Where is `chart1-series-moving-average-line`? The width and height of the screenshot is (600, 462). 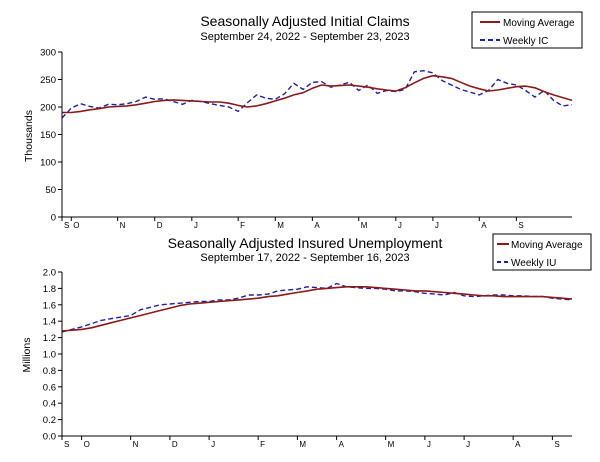
chart1-series-moving-average-line is located at coordinates (317, 94).